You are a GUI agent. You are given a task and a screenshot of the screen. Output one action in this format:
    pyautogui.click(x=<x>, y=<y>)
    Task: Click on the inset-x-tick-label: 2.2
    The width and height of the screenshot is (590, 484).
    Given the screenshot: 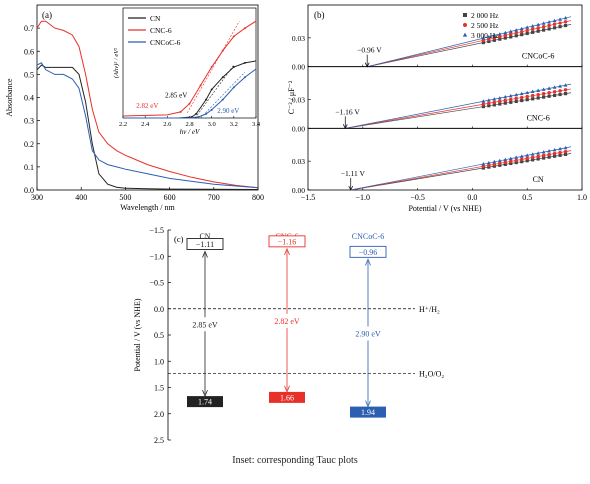 What is the action you would take?
    pyautogui.click(x=123, y=124)
    